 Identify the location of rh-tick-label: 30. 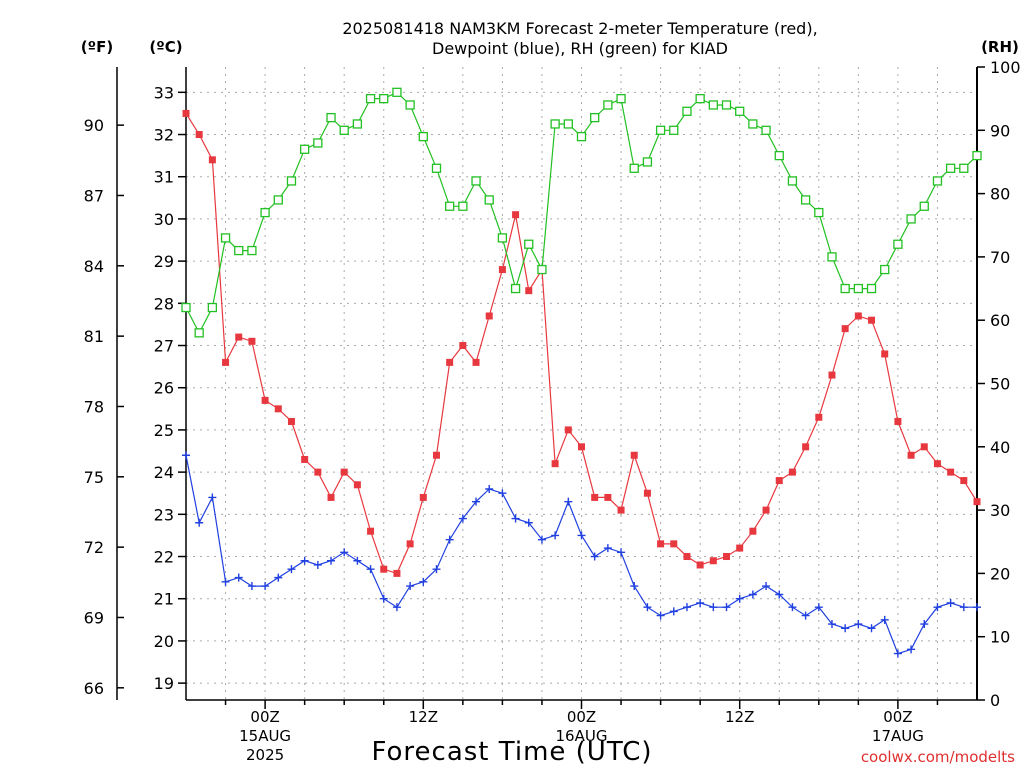
(1000, 510).